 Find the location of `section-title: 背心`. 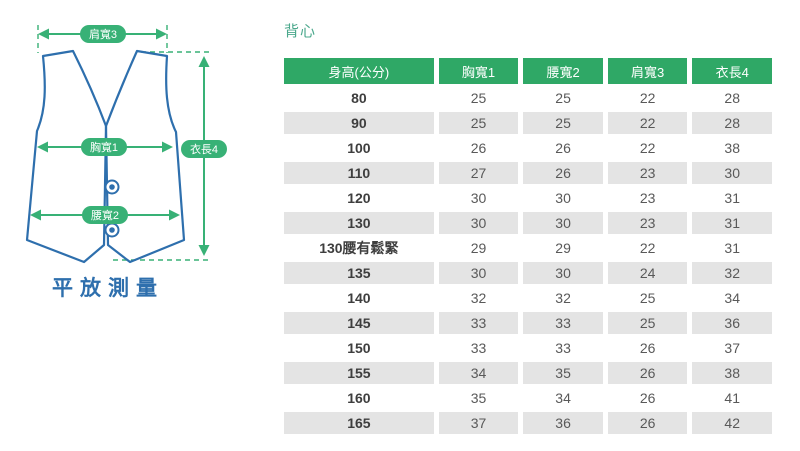

section-title: 背心 is located at coordinates (300, 31).